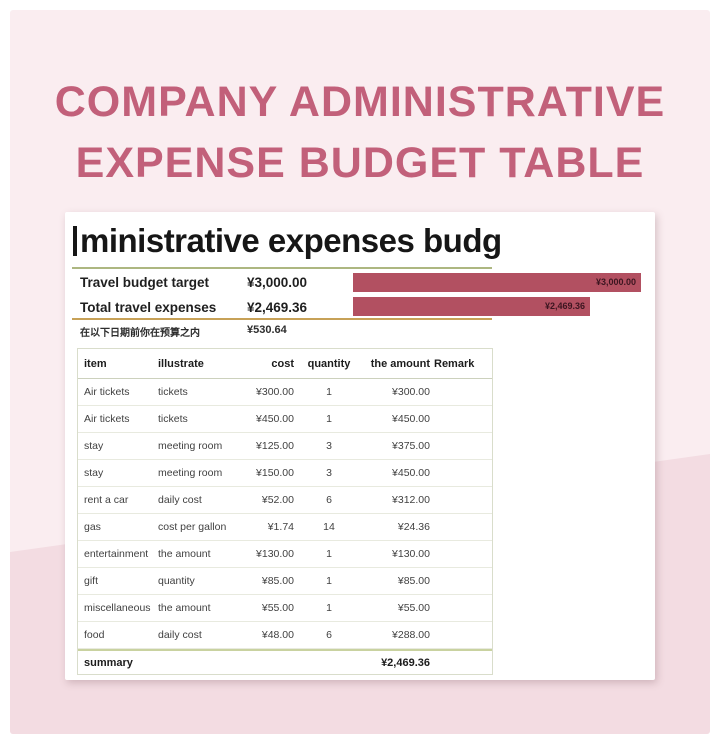  I want to click on cell-cost: ¥150.00, so click(275, 473).